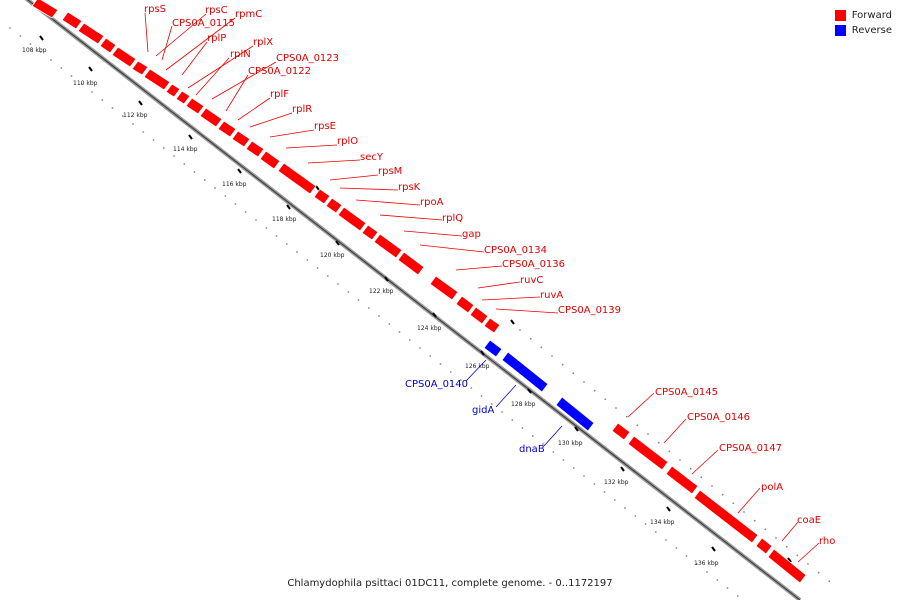 The image size is (900, 600). I want to click on gene-label: ruvA, so click(551, 295).